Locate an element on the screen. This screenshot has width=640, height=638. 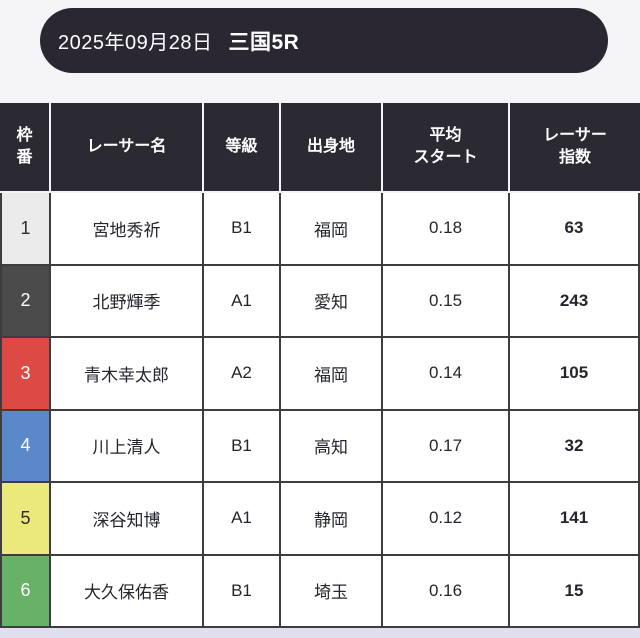
grade-cell: A2 is located at coordinates (242, 374).